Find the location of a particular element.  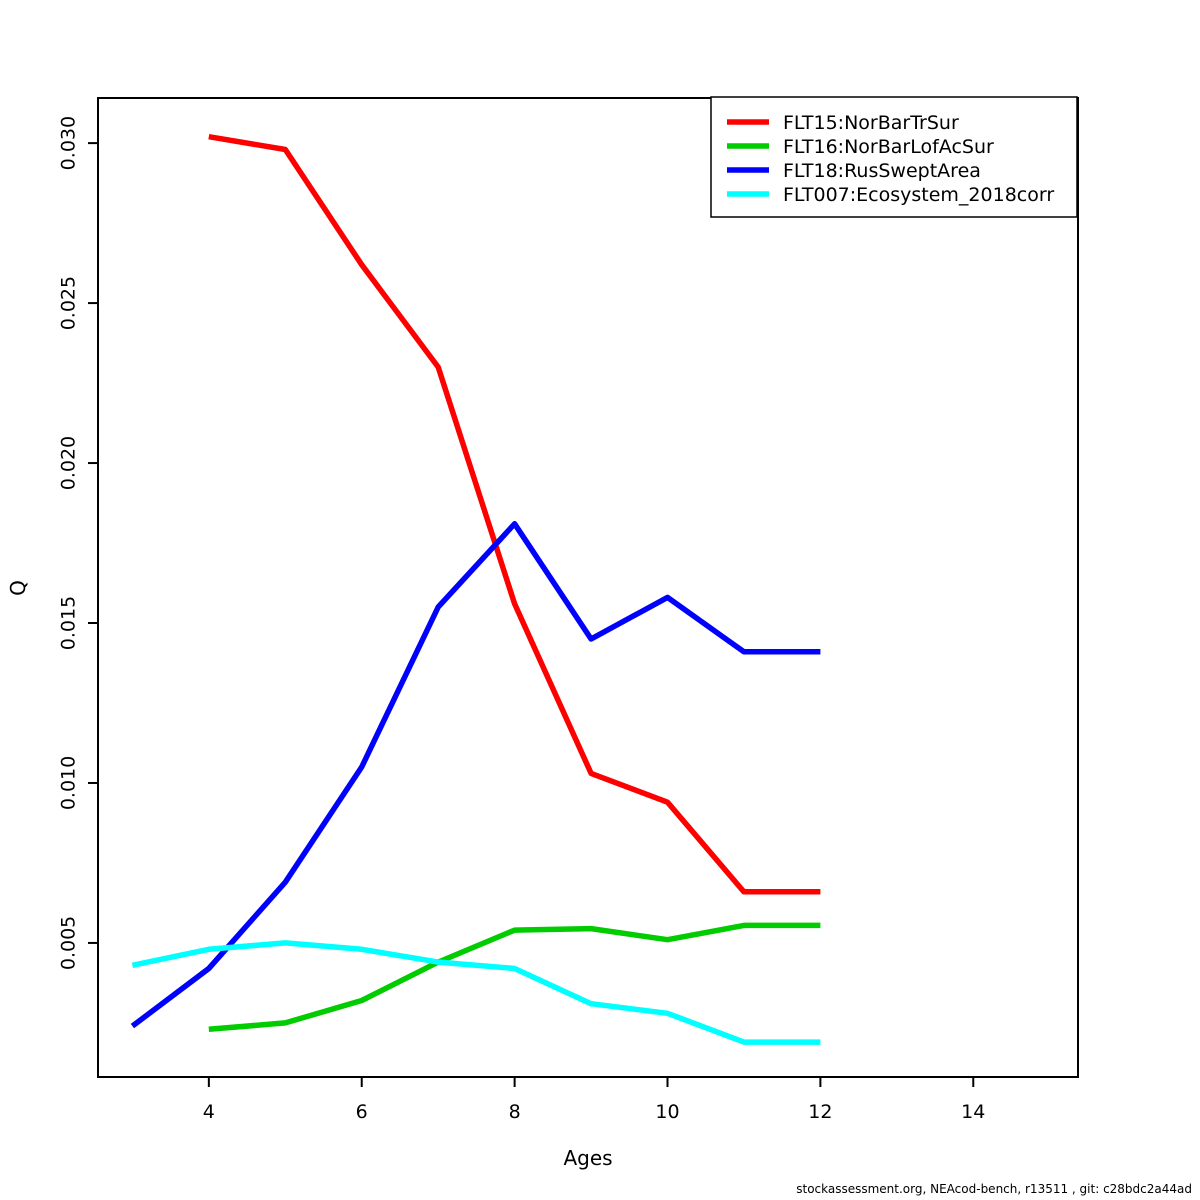

legend-entry-flt007: FLT007:Ecosystem_2018corr is located at coordinates (890, 195).